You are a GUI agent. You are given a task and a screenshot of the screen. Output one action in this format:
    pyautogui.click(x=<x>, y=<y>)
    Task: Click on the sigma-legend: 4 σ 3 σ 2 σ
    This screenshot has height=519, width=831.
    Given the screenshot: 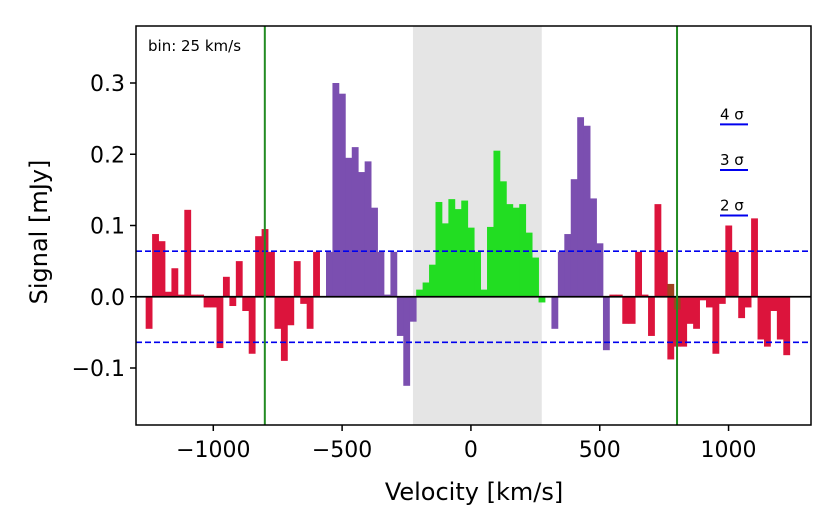 What is the action you would take?
    pyautogui.click(x=734, y=161)
    